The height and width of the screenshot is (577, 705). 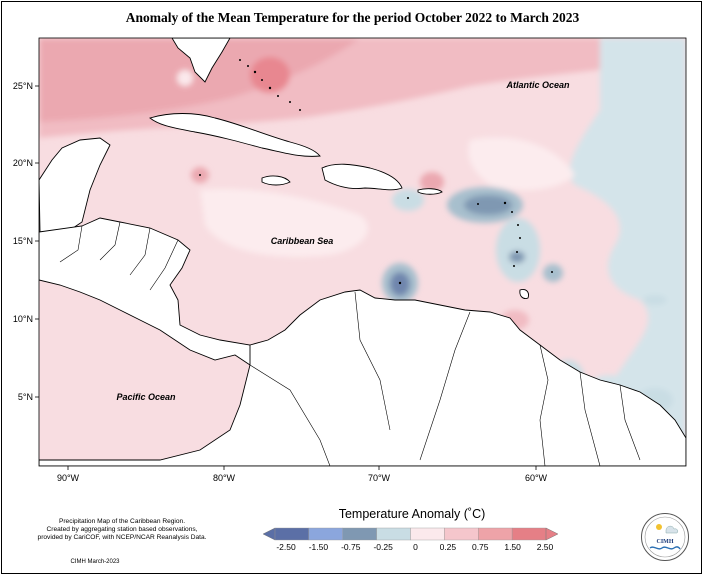 What do you see at coordinates (379, 478) in the screenshot?
I see `lon-label: 70°W` at bounding box center [379, 478].